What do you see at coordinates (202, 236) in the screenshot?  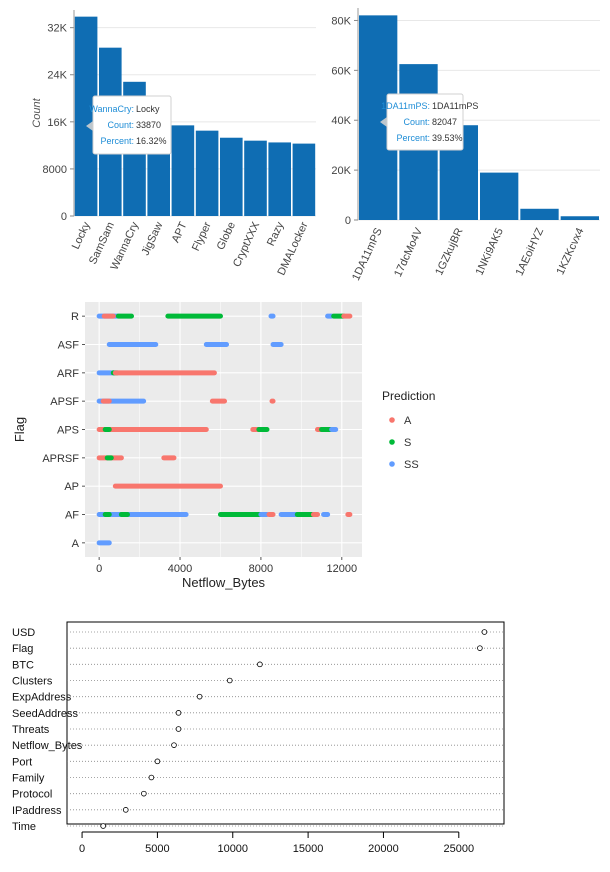 I see `x-tick-label: Flyper` at bounding box center [202, 236].